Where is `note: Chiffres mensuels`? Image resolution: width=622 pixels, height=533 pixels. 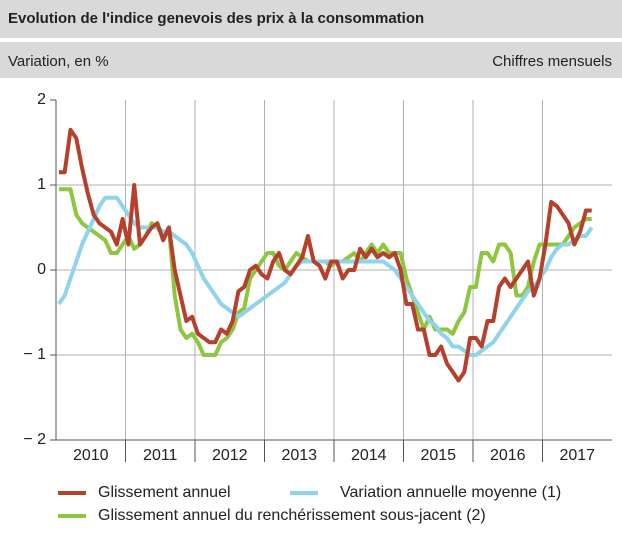 note: Chiffres mensuels is located at coordinates (552, 61).